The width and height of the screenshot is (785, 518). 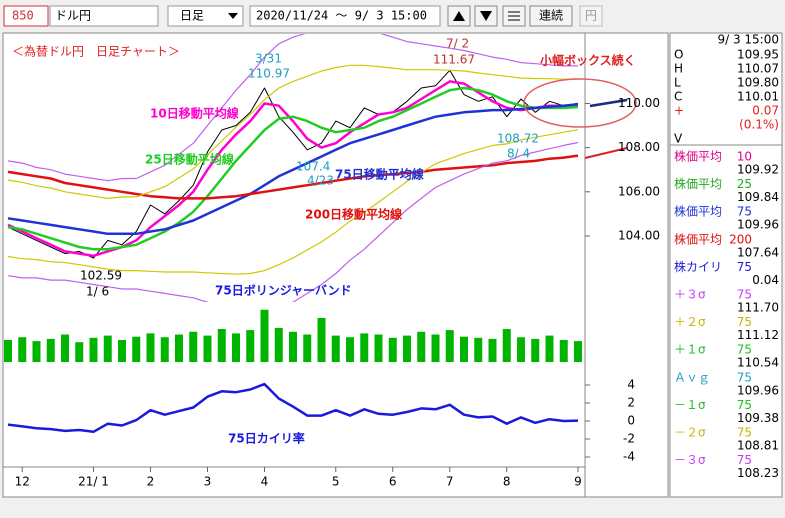 I want to click on annotation: 111.67, so click(x=454, y=60).